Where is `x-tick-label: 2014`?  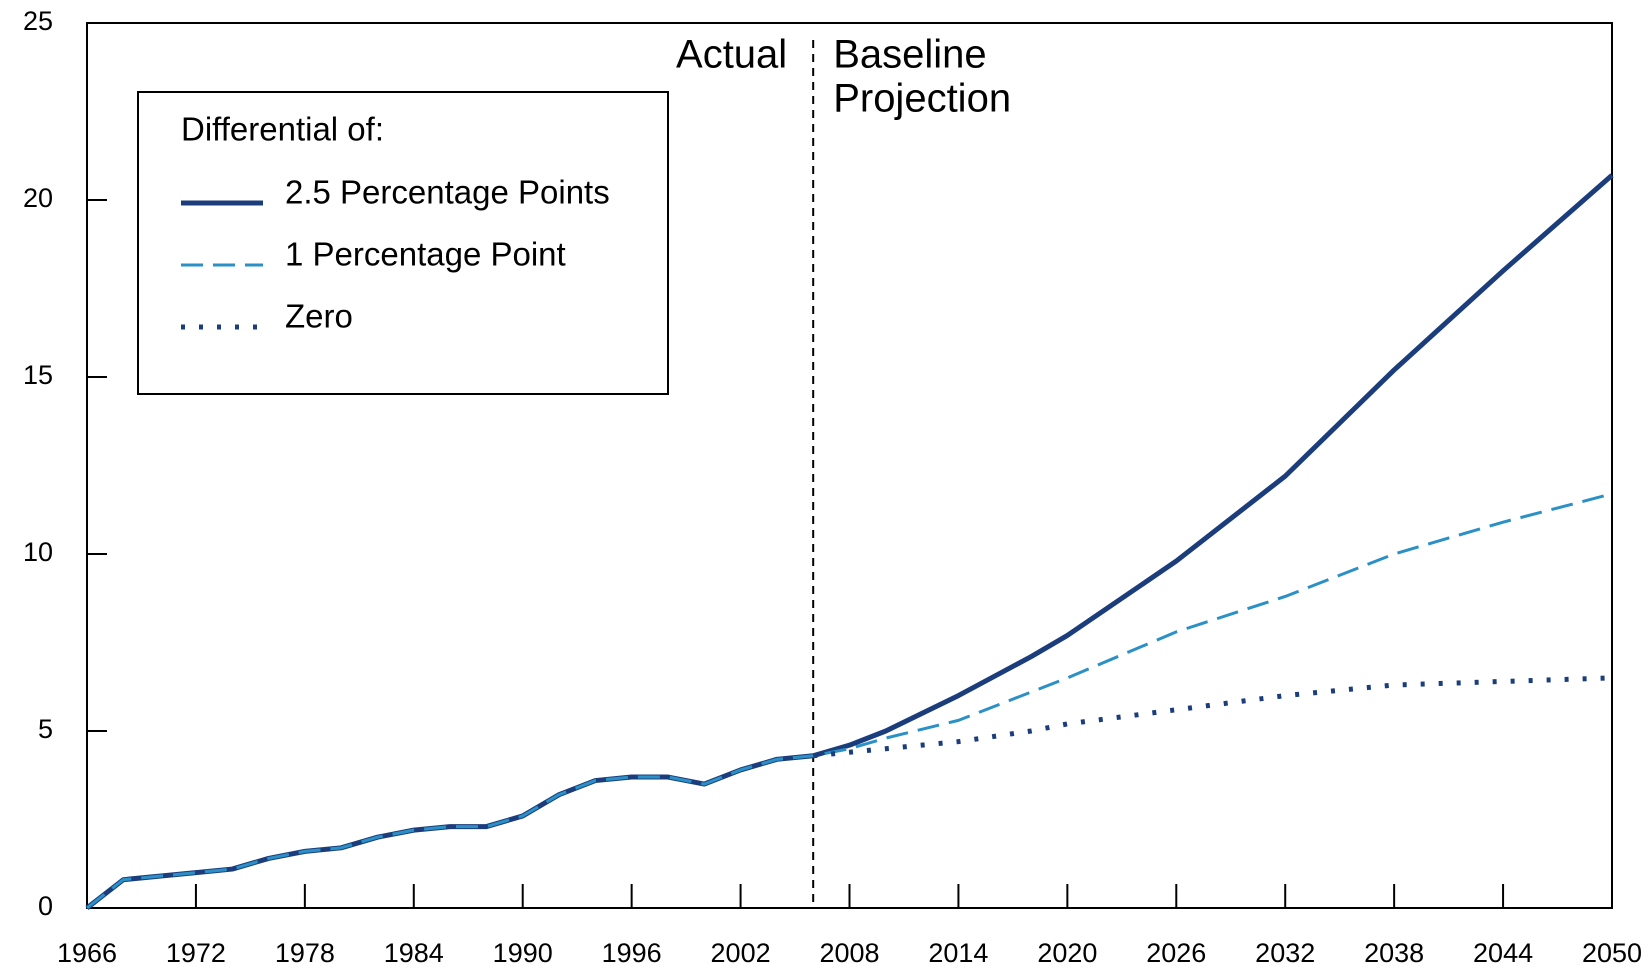
x-tick-label: 2014 is located at coordinates (958, 953).